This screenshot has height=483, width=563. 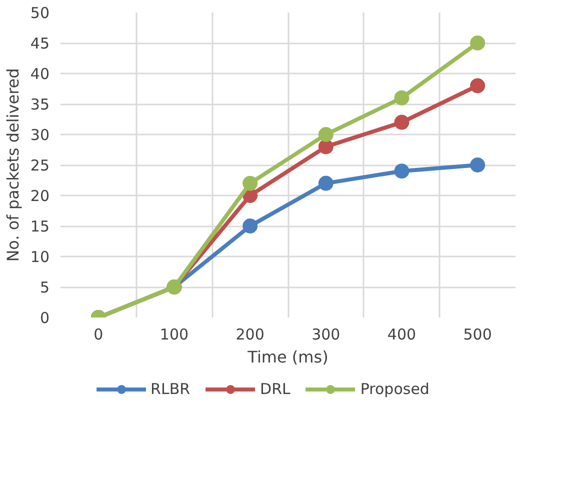 I want to click on y-tick-label: 30, so click(x=40, y=135).